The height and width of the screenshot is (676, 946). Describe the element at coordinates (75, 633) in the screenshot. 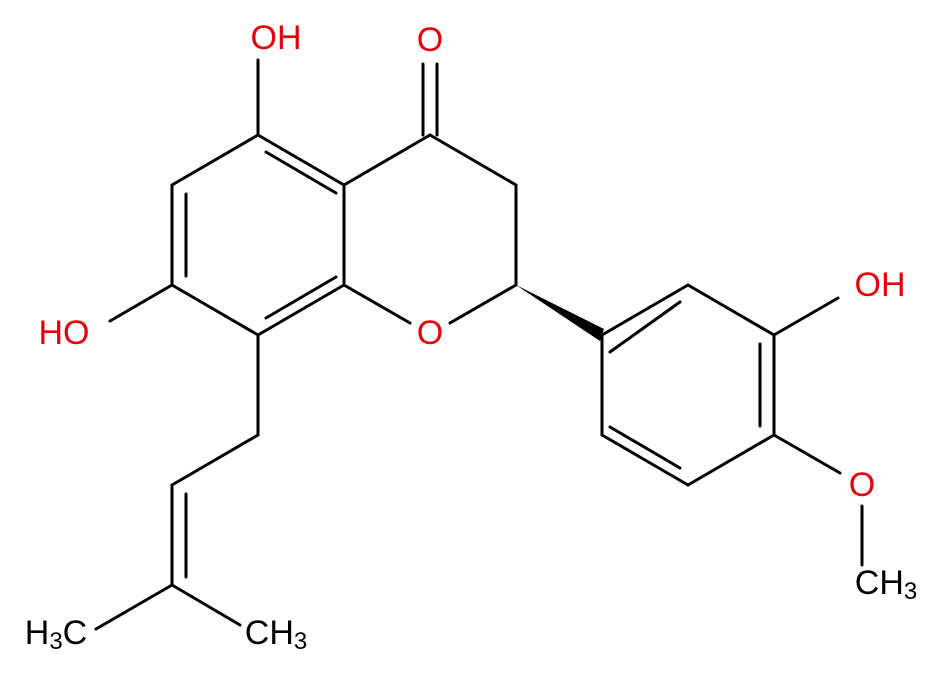

I see `label-text: C` at that location.